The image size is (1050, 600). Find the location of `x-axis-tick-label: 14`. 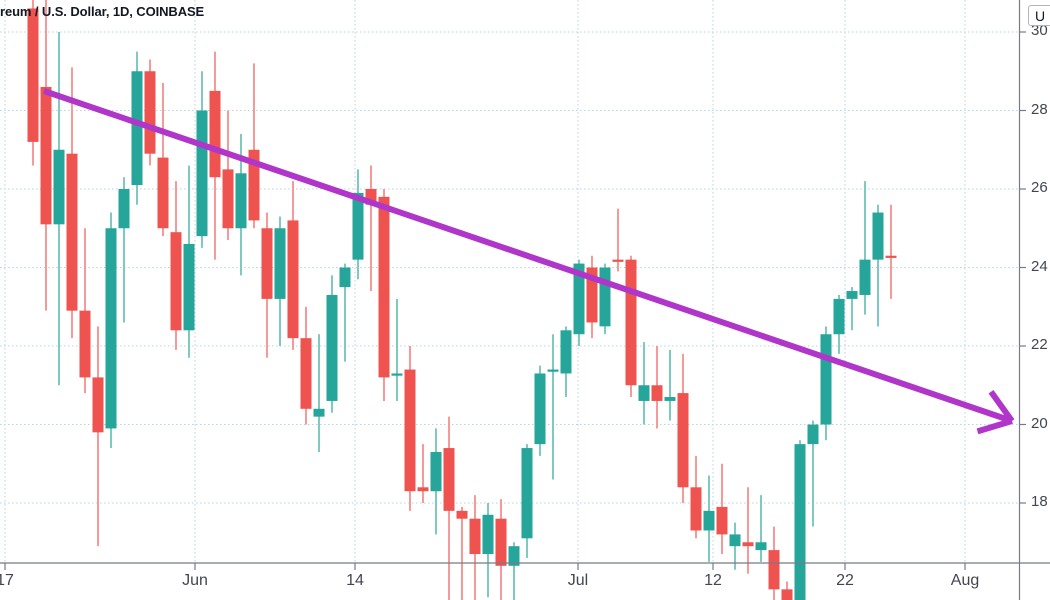

x-axis-tick-label: 14 is located at coordinates (355, 580).